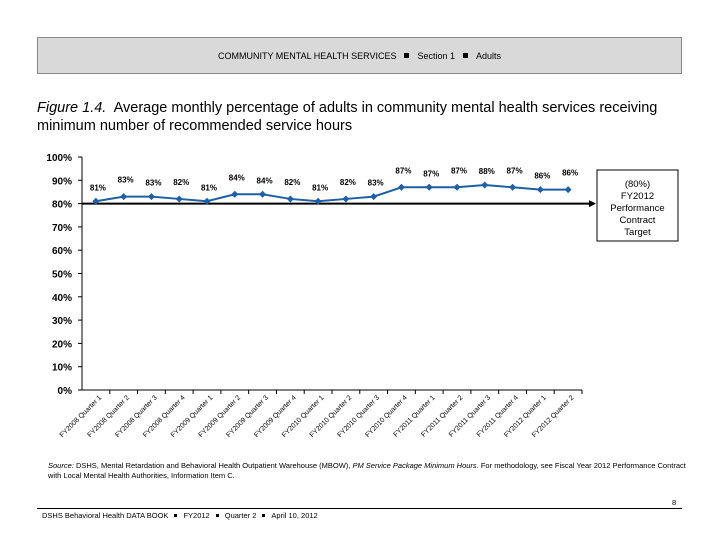  I want to click on y-tick-label: 0%, so click(65, 391).